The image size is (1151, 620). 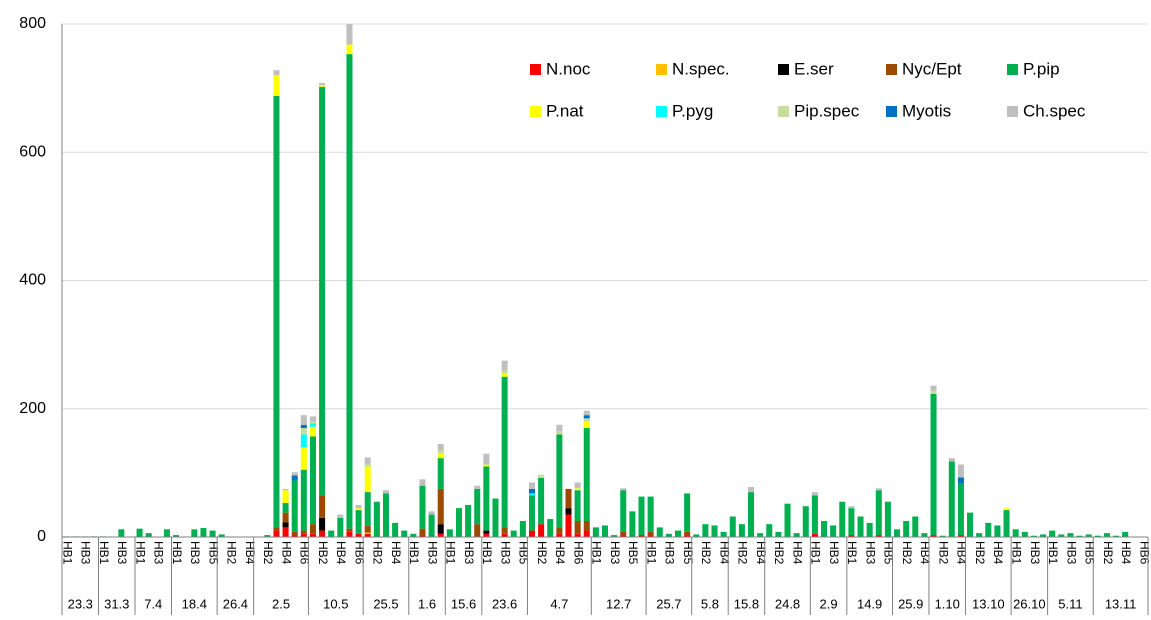 What do you see at coordinates (194, 603) in the screenshot?
I see `group-label: 18.4` at bounding box center [194, 603].